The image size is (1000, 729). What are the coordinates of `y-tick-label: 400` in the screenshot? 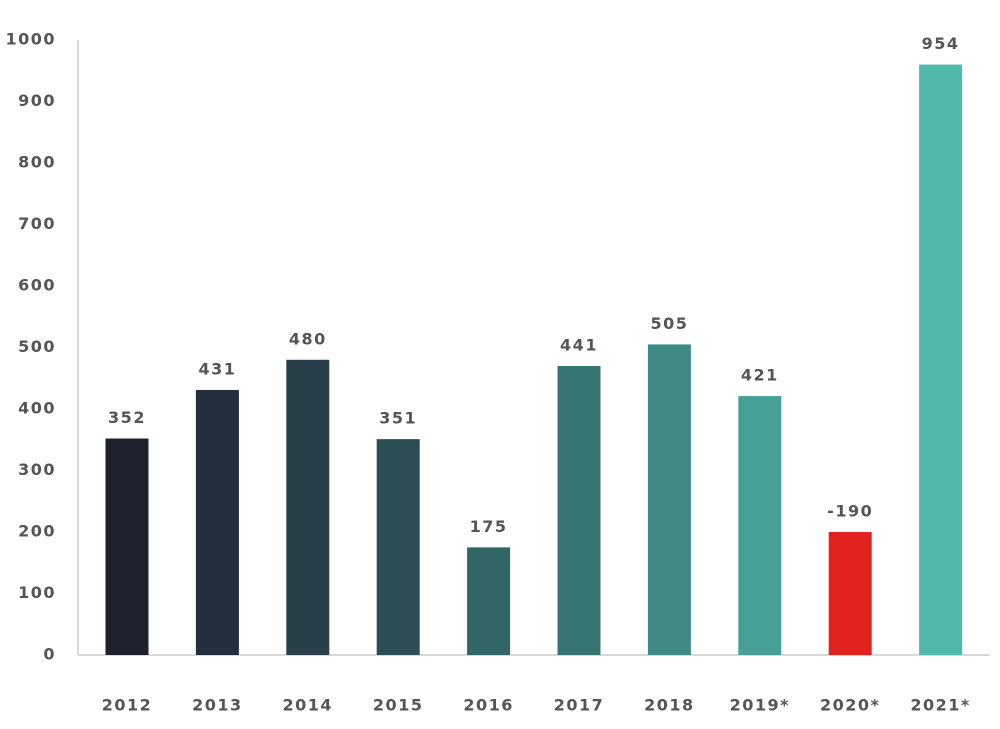 It's located at (37, 408).